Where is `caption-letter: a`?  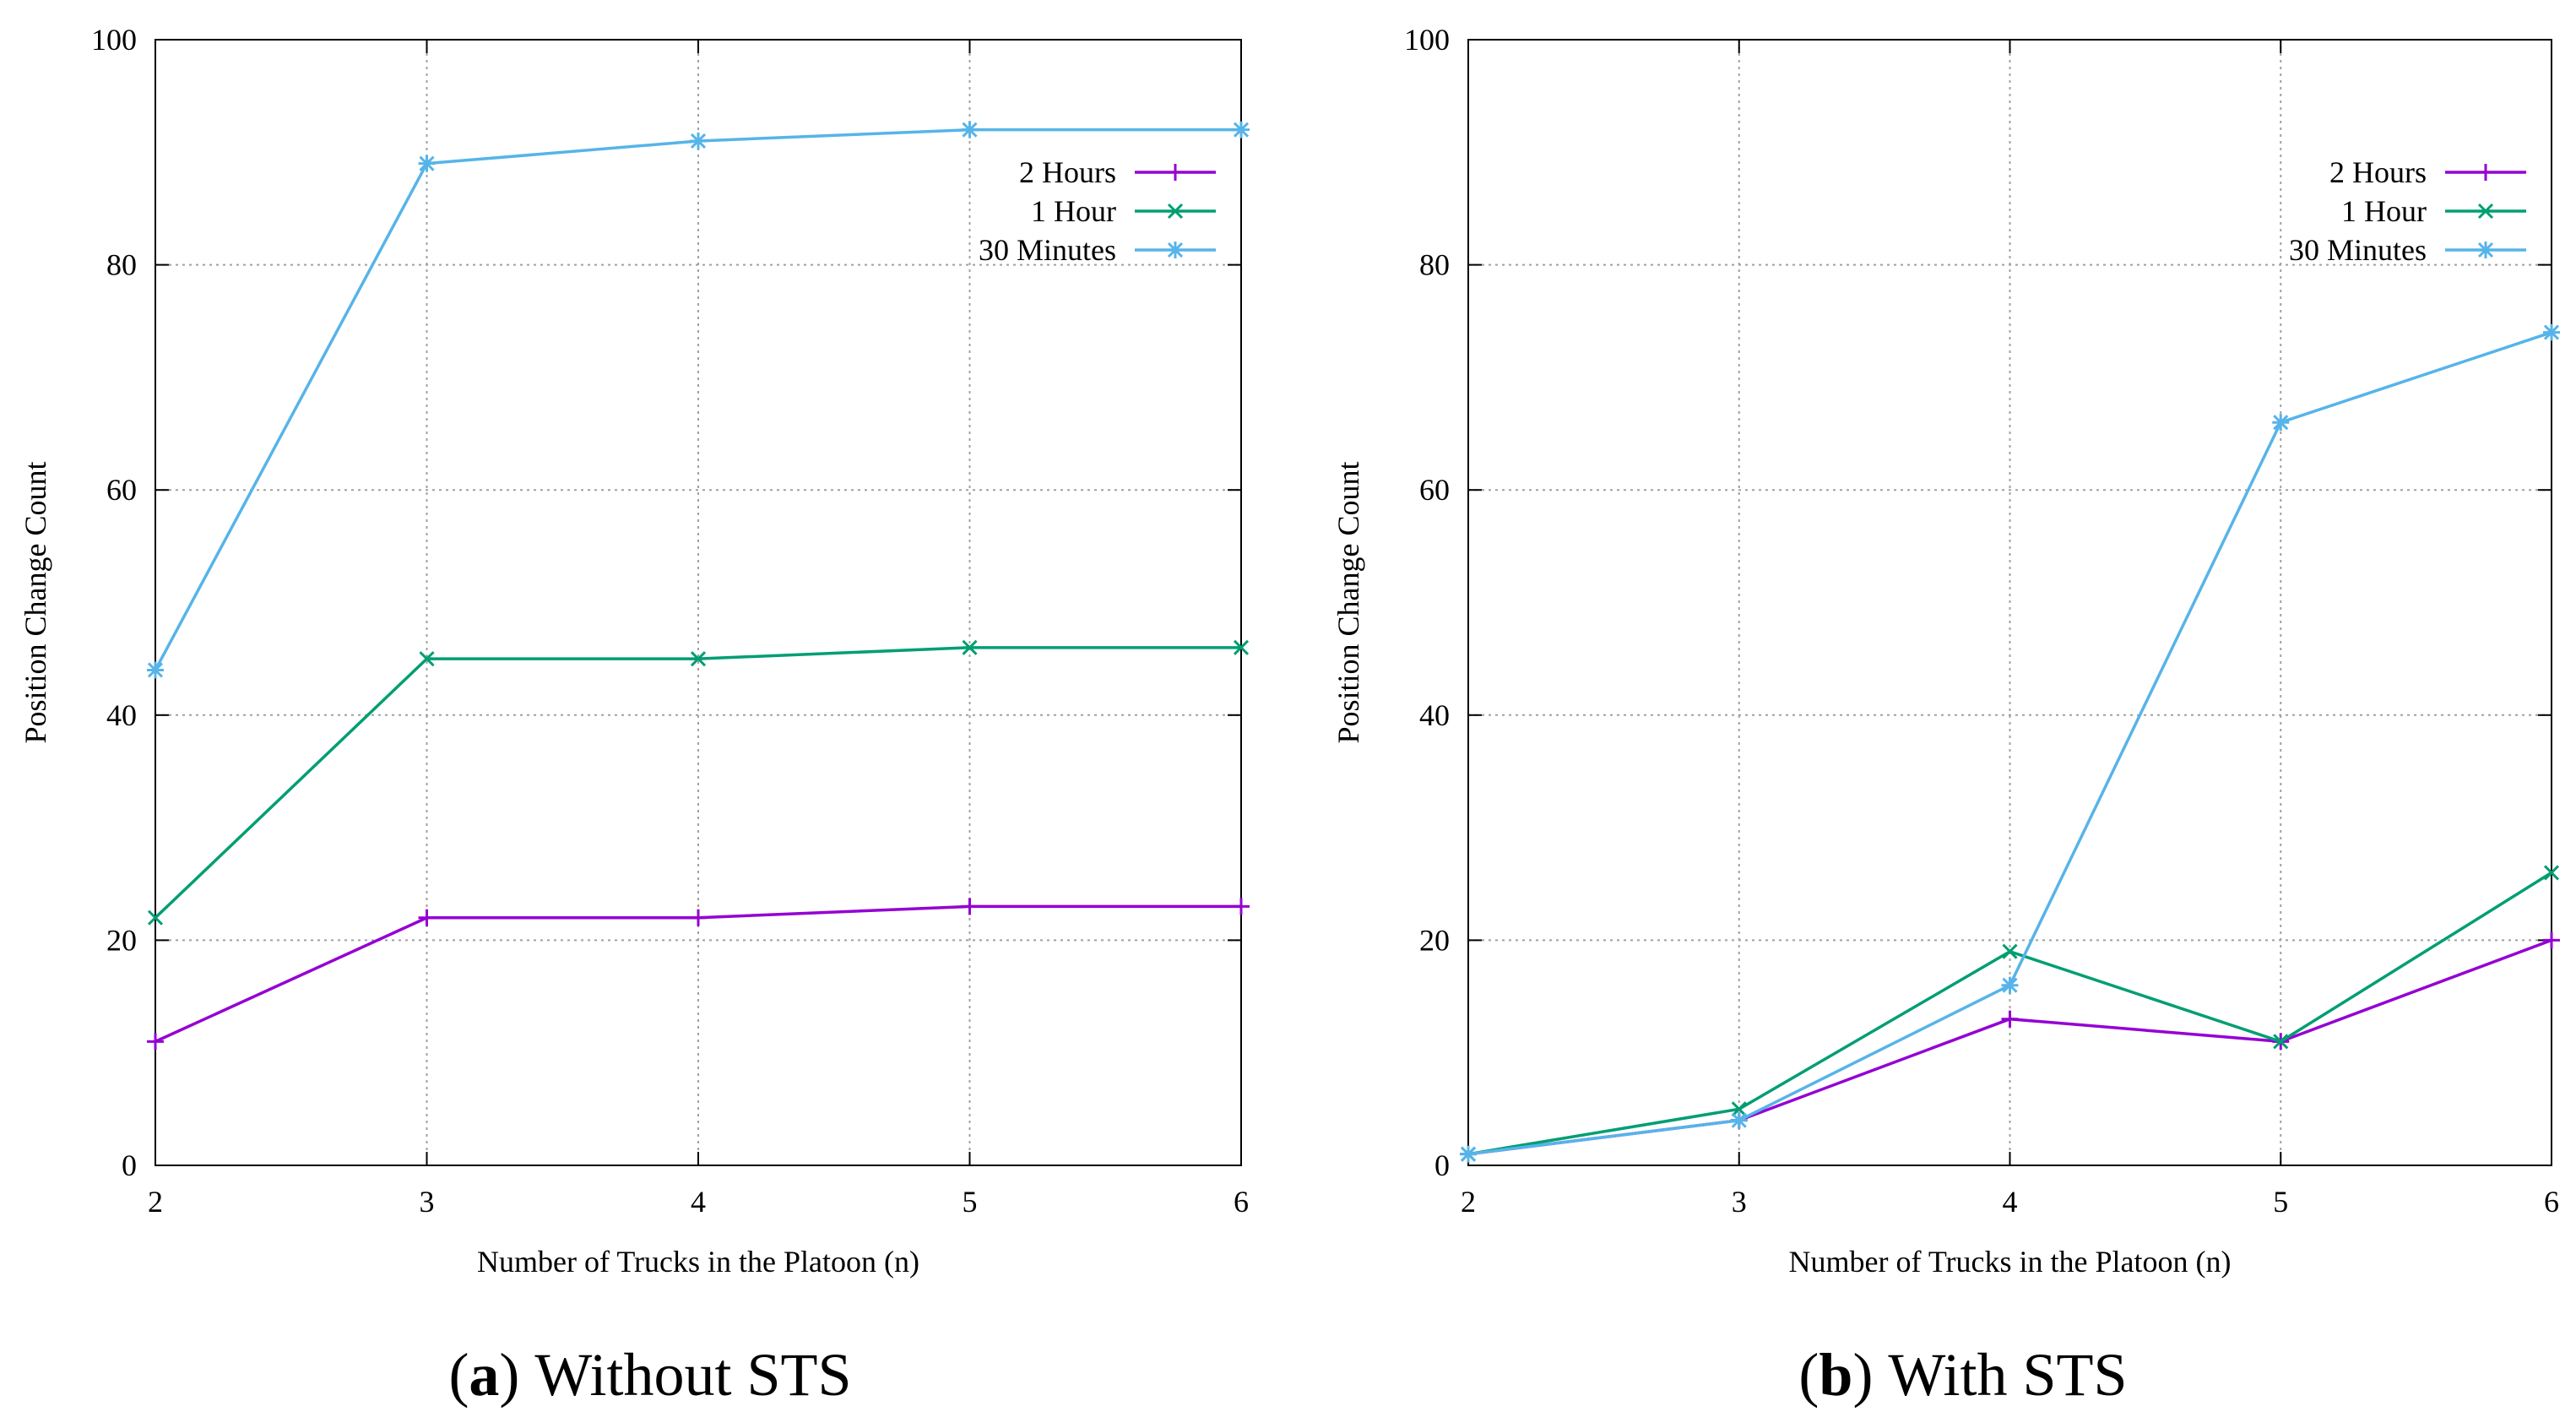
caption-letter: a is located at coordinates (484, 1375).